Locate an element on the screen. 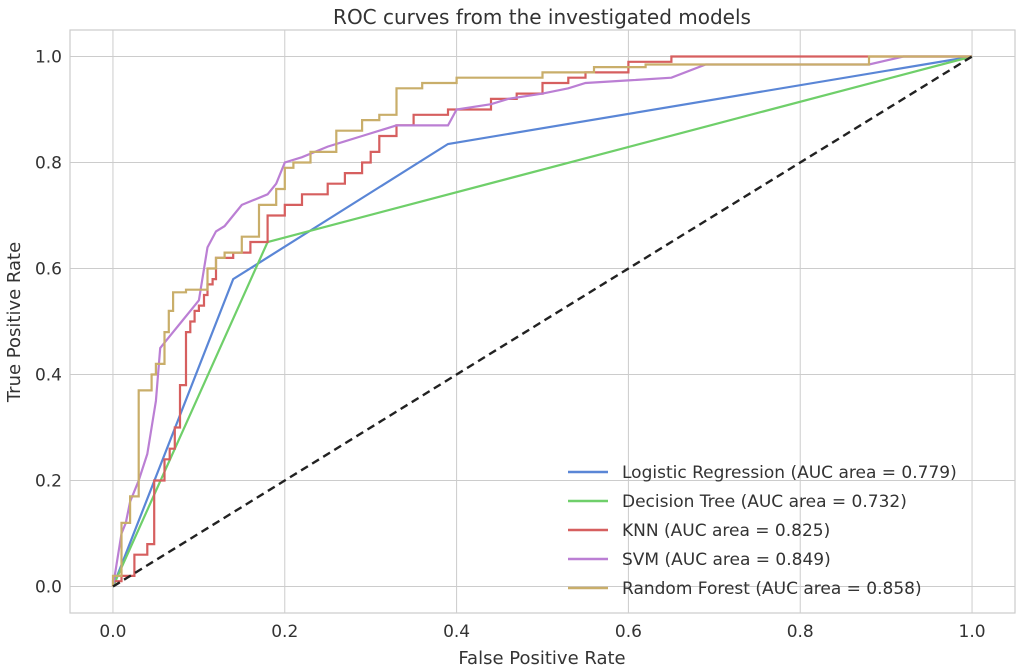  y-tick-label: 0.8 is located at coordinates (48, 164).